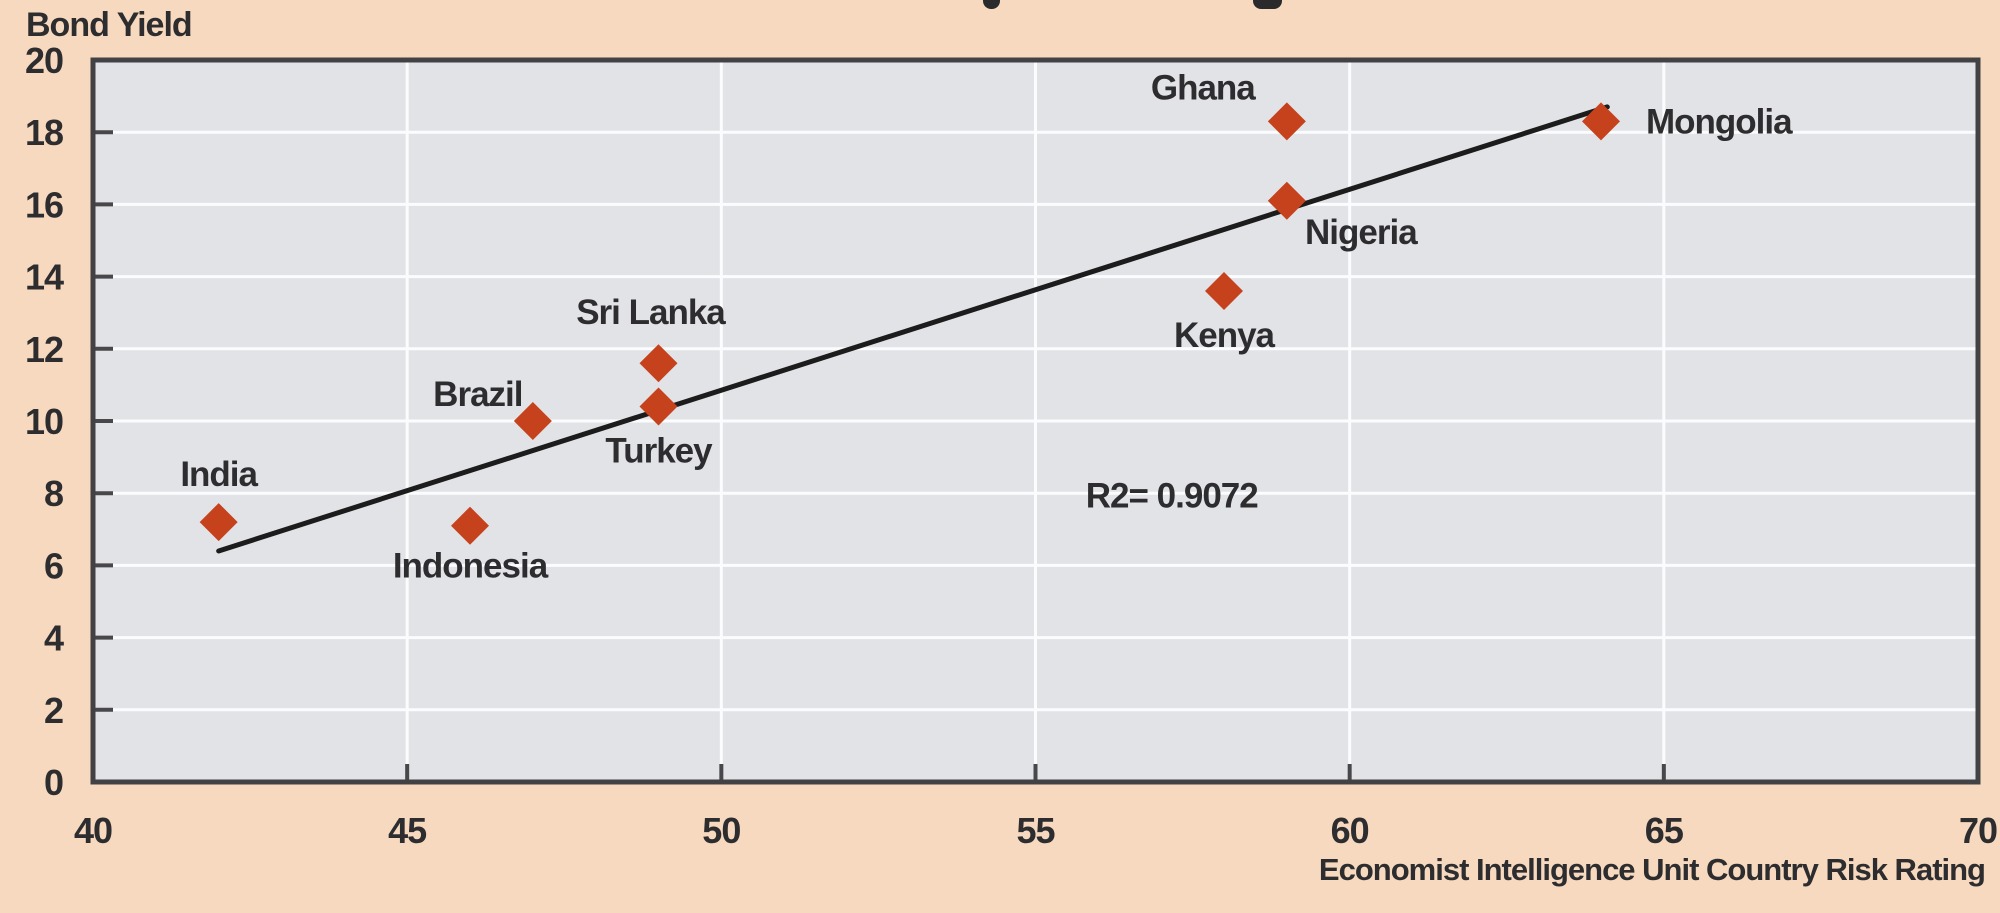 This screenshot has height=913, width=2000. What do you see at coordinates (1224, 291) in the screenshot?
I see `data-point-kenya` at bounding box center [1224, 291].